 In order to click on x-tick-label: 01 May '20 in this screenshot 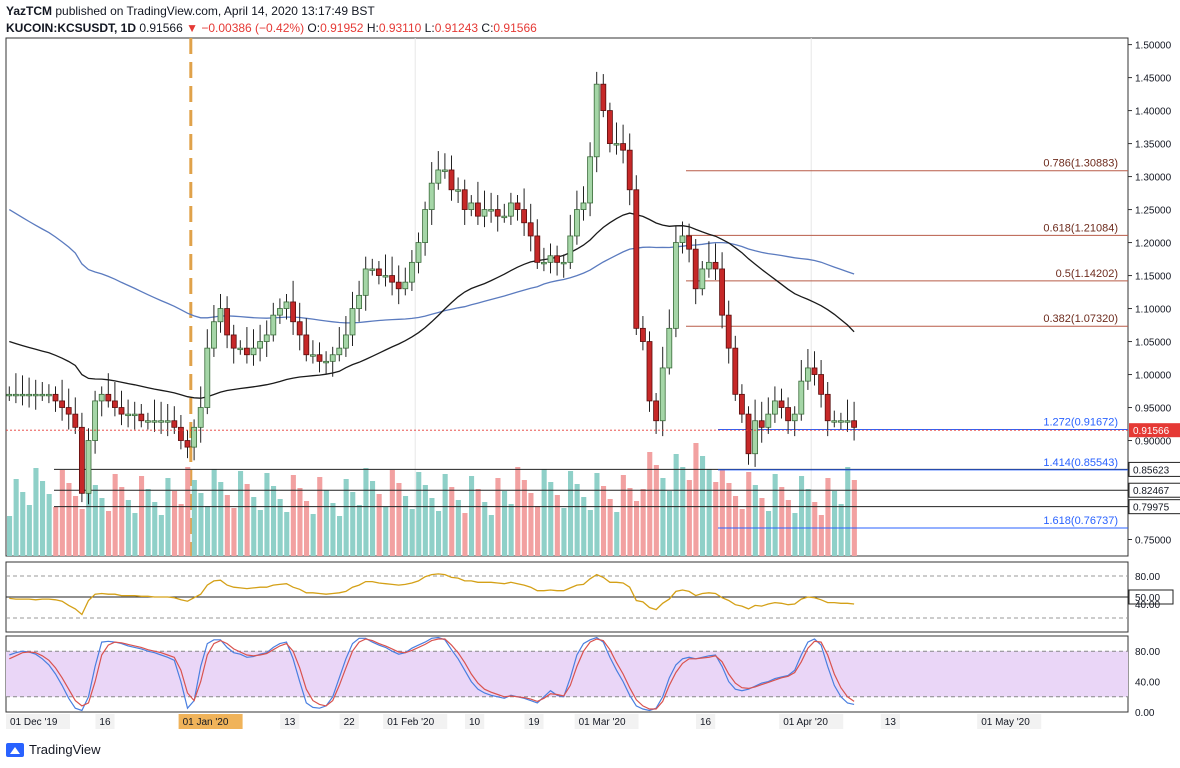, I will do `click(1005, 722)`.